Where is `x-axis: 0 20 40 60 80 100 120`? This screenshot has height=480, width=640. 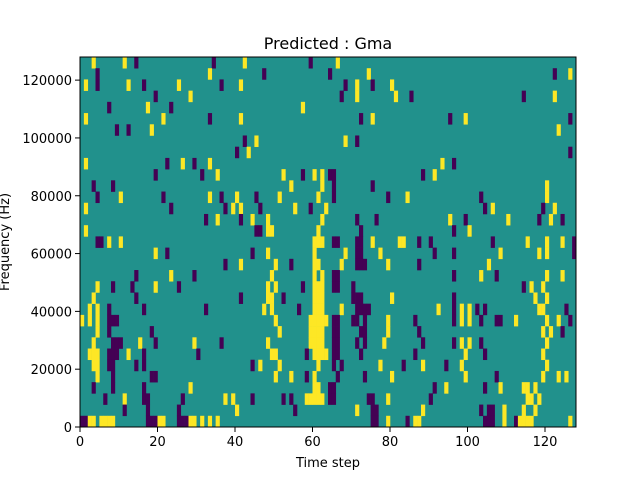 x-axis: 0 20 40 60 80 100 120 is located at coordinates (317, 438).